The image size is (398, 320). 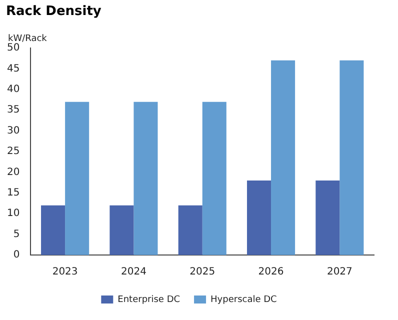 What do you see at coordinates (13, 172) in the screenshot?
I see `y-tick-label: 20` at bounding box center [13, 172].